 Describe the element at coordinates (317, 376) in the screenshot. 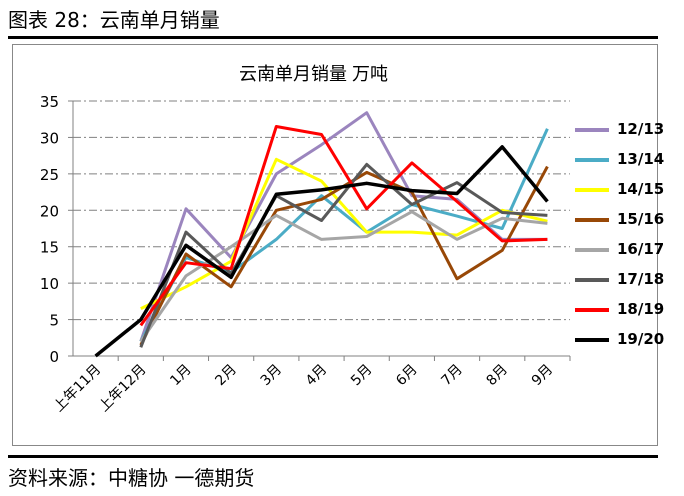

I see `x-tick-label: 4月` at that location.